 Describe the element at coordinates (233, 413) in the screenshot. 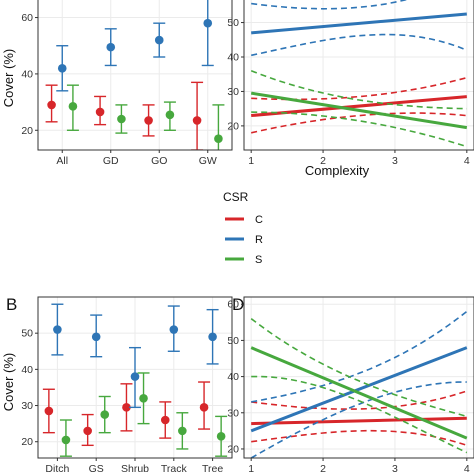

I see `panel-d-y-tick-label: 30` at that location.